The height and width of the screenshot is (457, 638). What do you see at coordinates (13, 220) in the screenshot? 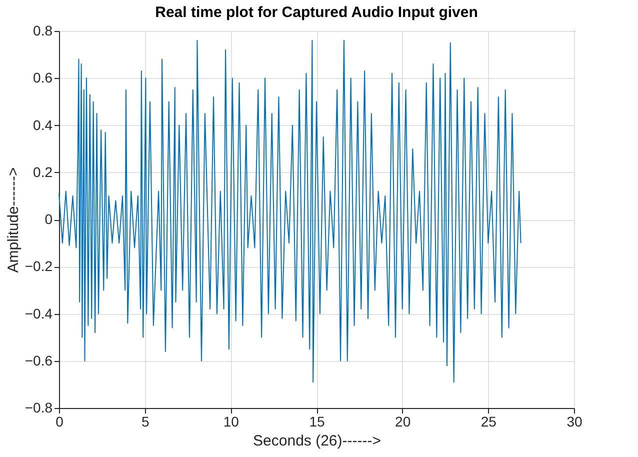
I see `y-axis-title: Amplitude------>` at bounding box center [13, 220].